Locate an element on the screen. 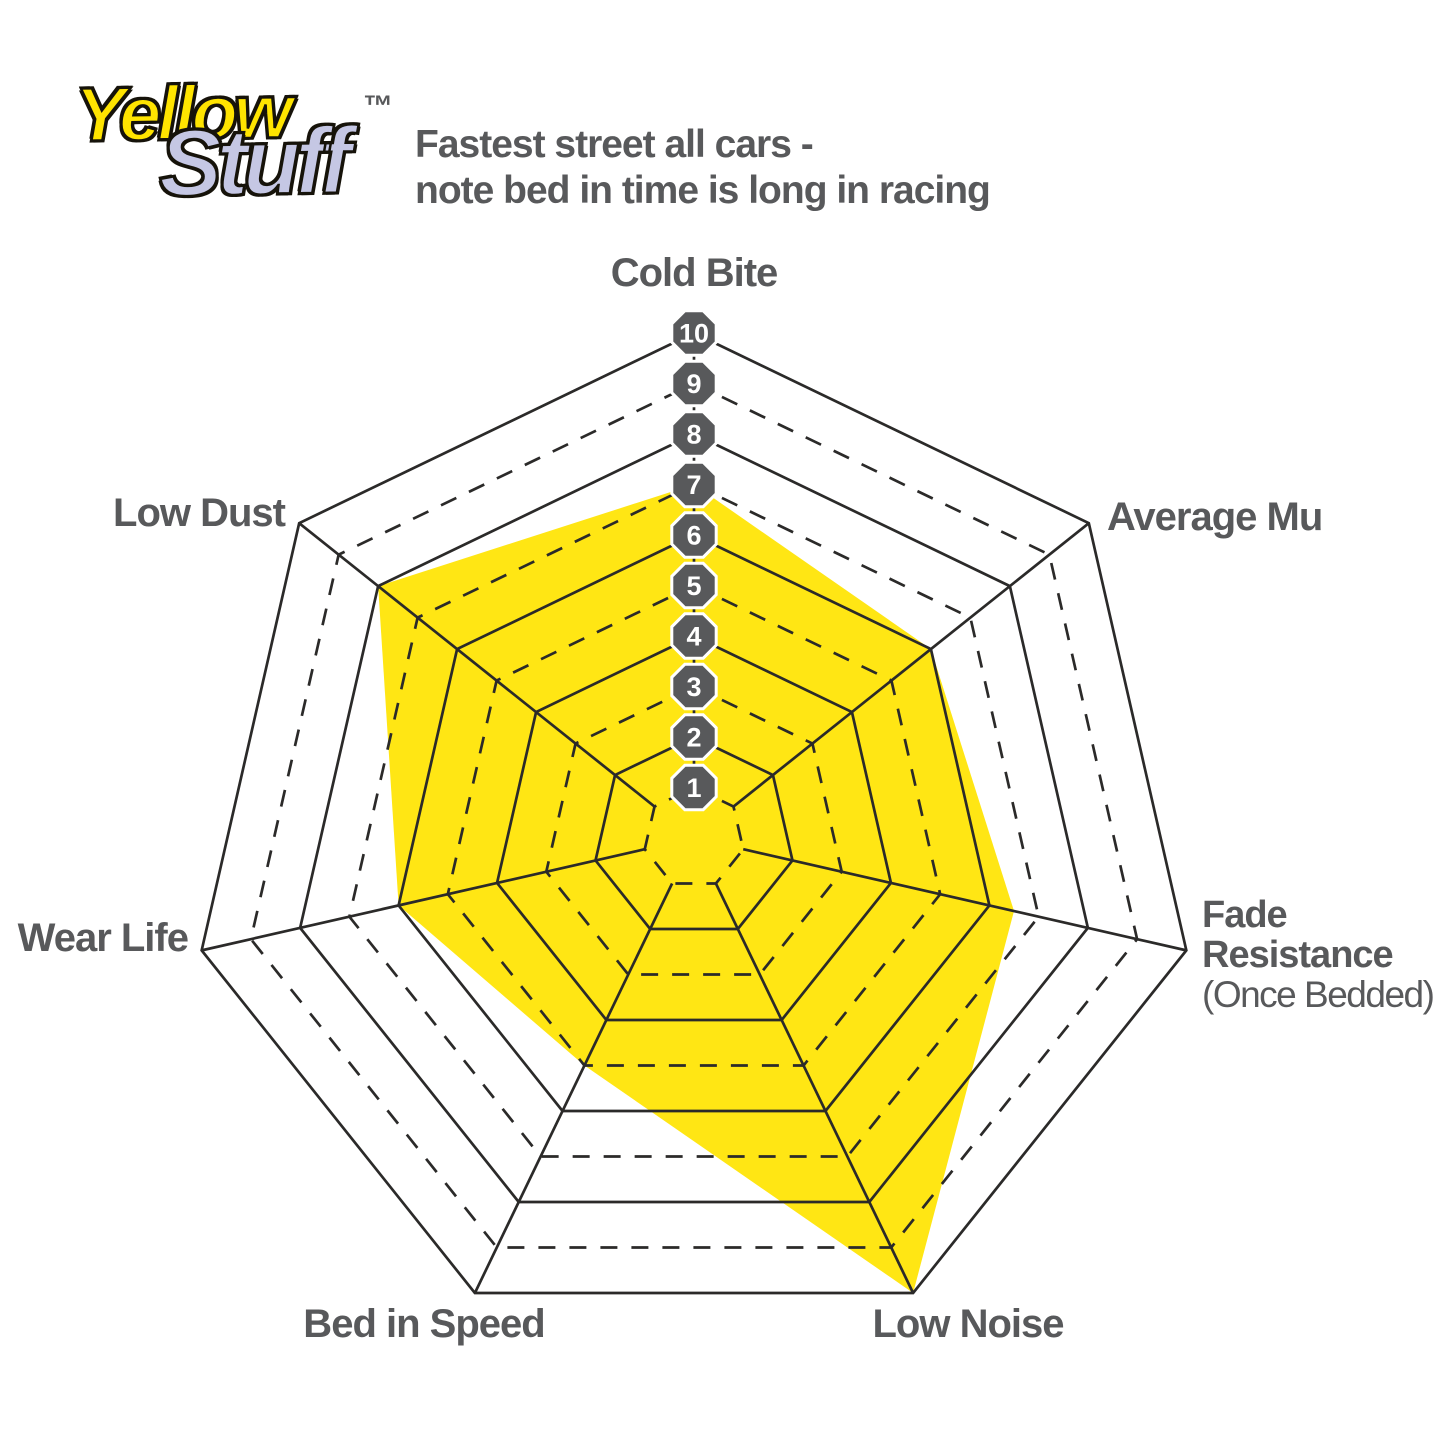 Image resolution: width=1445 pixels, height=1445 pixels. scale-badge-number: 1 is located at coordinates (693, 788).